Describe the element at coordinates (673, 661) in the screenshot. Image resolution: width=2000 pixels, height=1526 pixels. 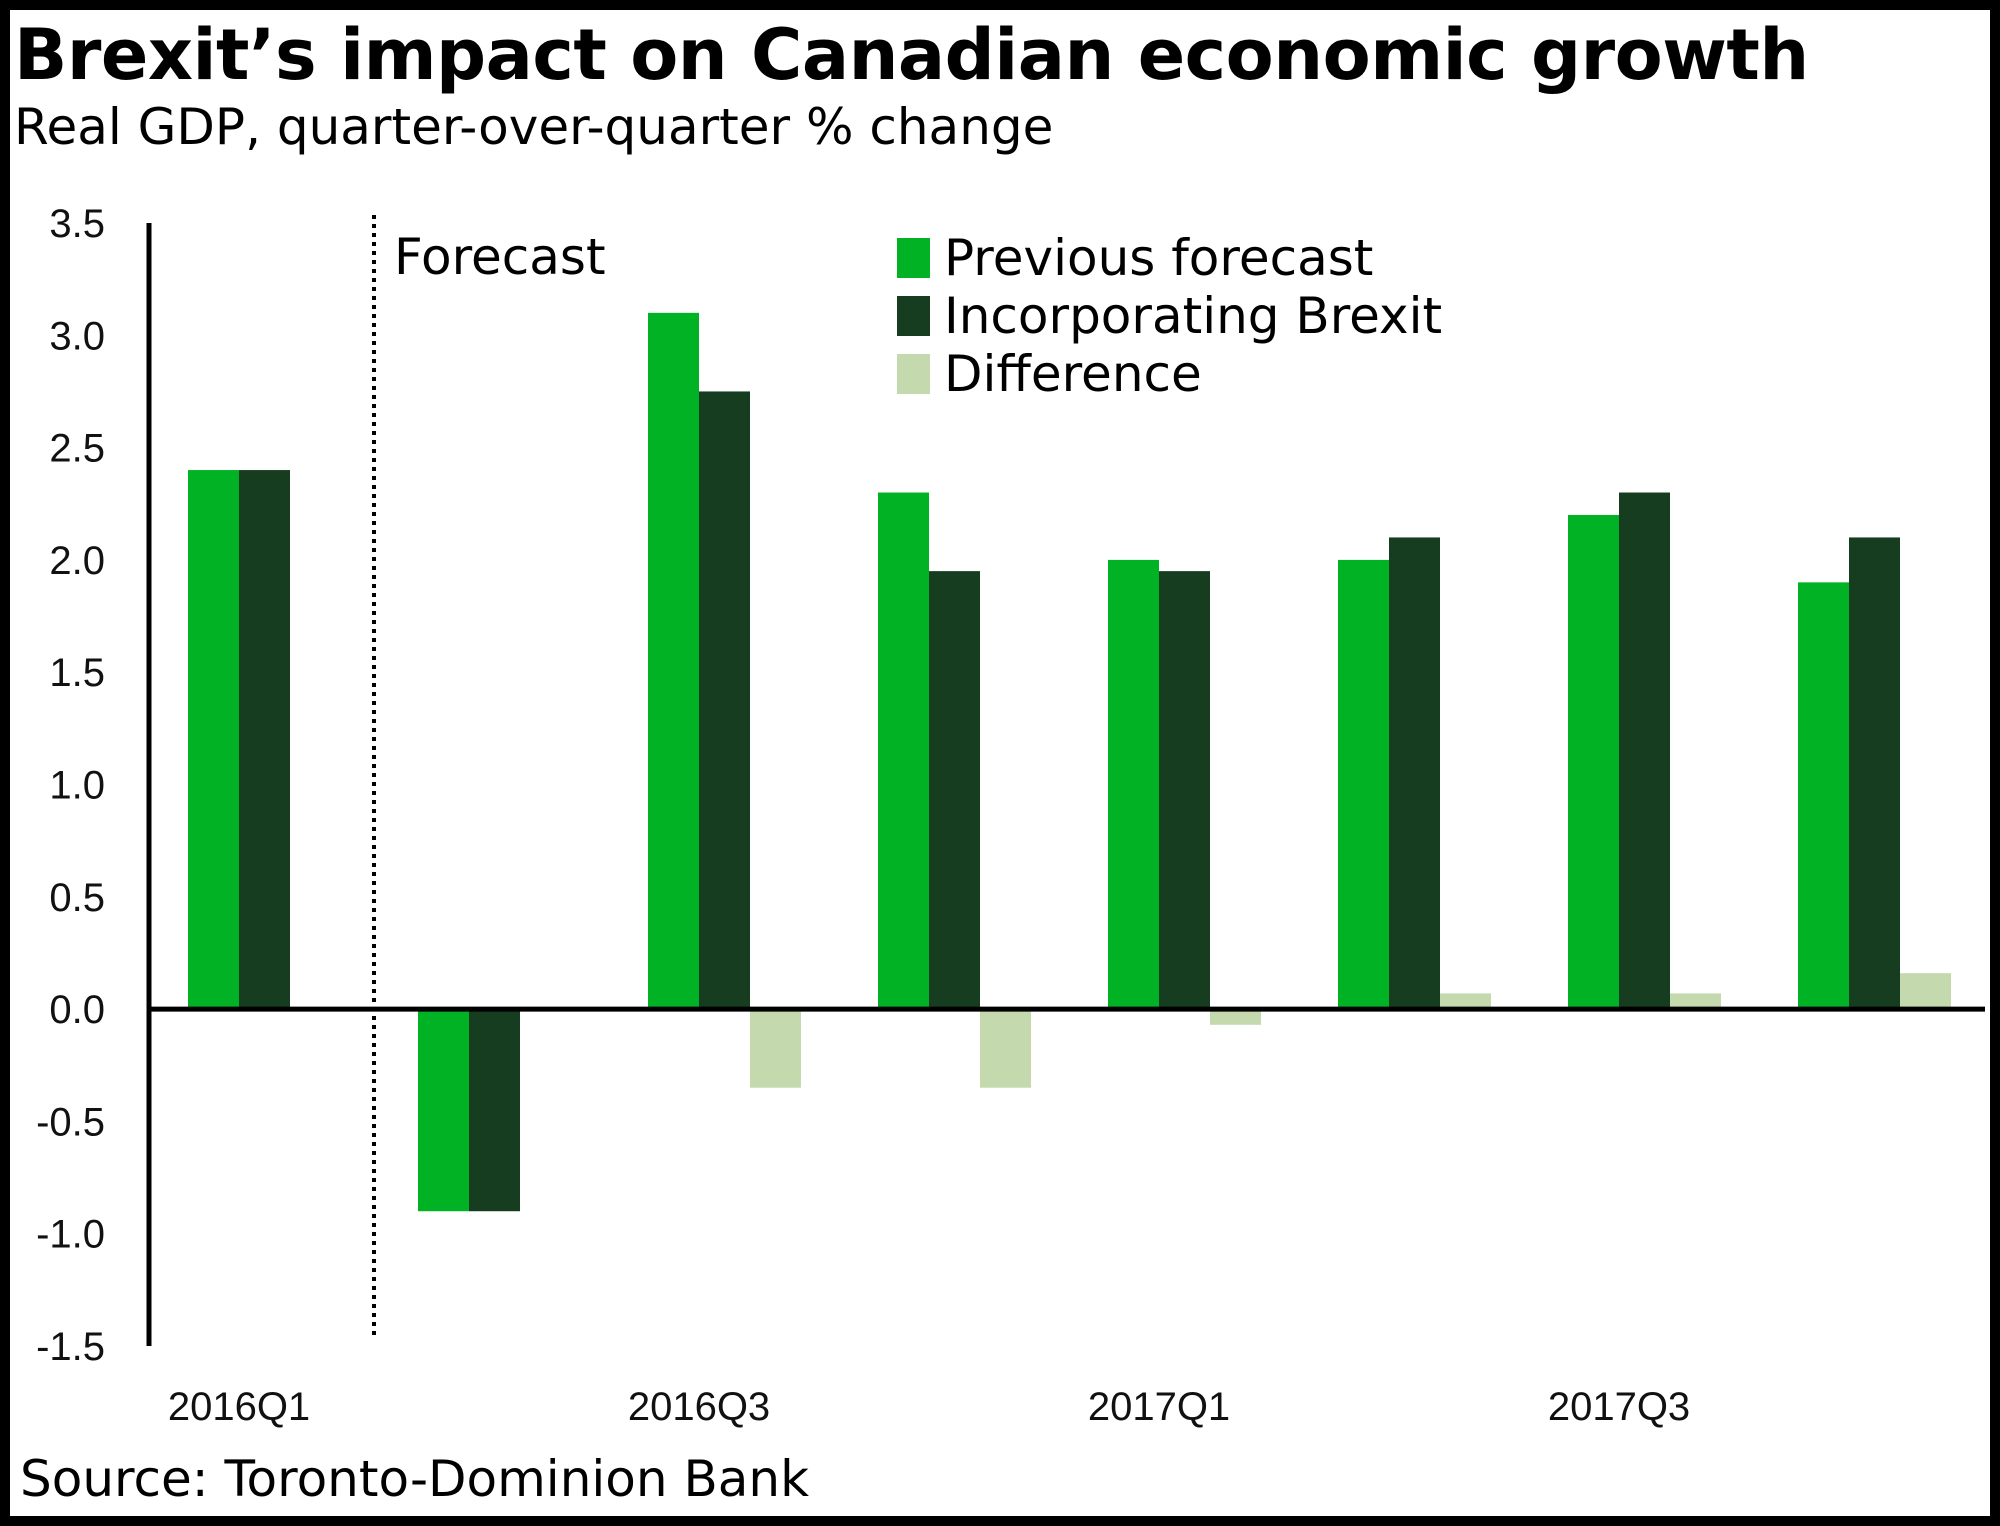
I see `bar-previous-forecast-2016q3` at that location.